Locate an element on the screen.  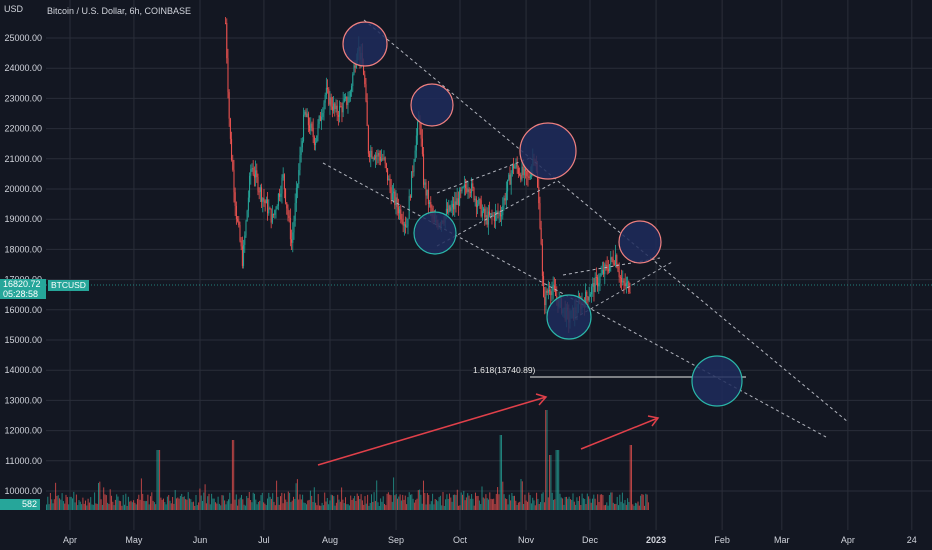
x-tick-label: Mar is located at coordinates (782, 540).